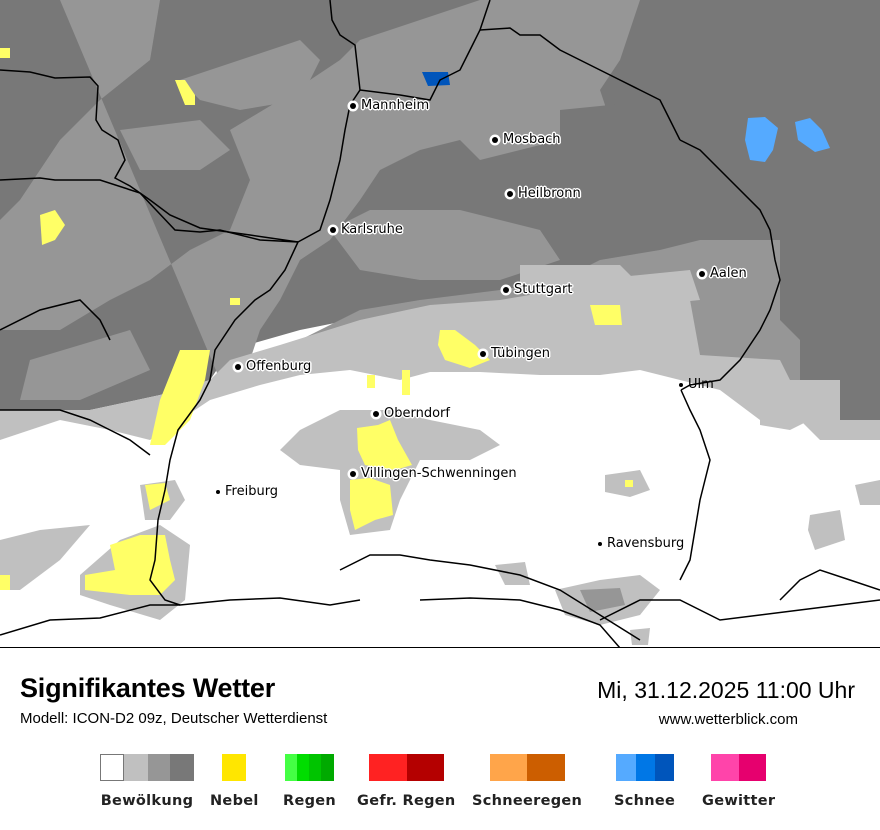  What do you see at coordinates (148, 688) in the screenshot?
I see `page-title: Signifikantes Wetter` at bounding box center [148, 688].